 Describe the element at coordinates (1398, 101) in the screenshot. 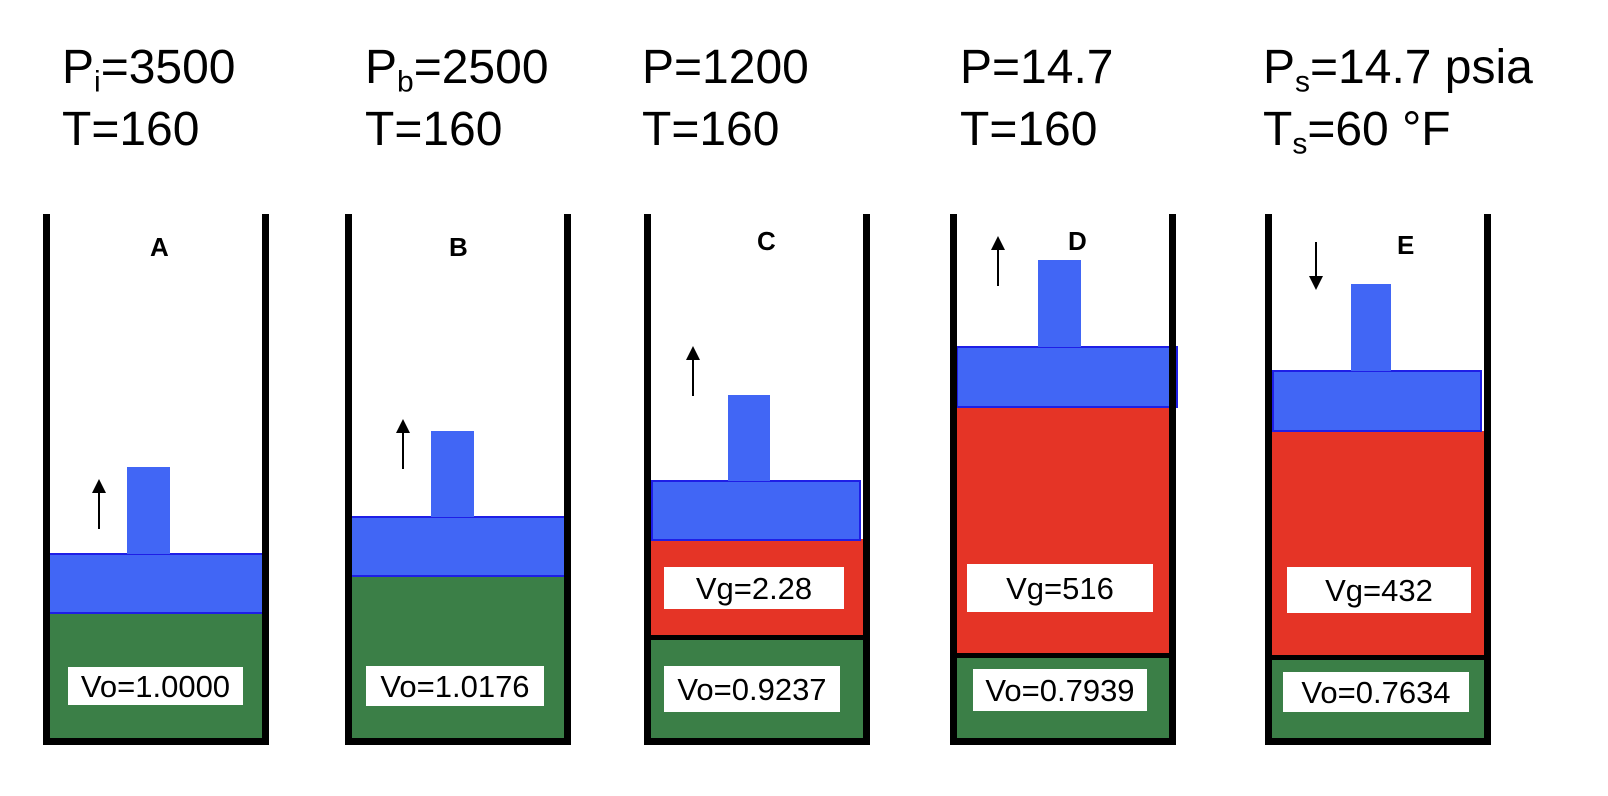

I see `header-e: Ps=14.7 psia Ts=60 °F` at that location.